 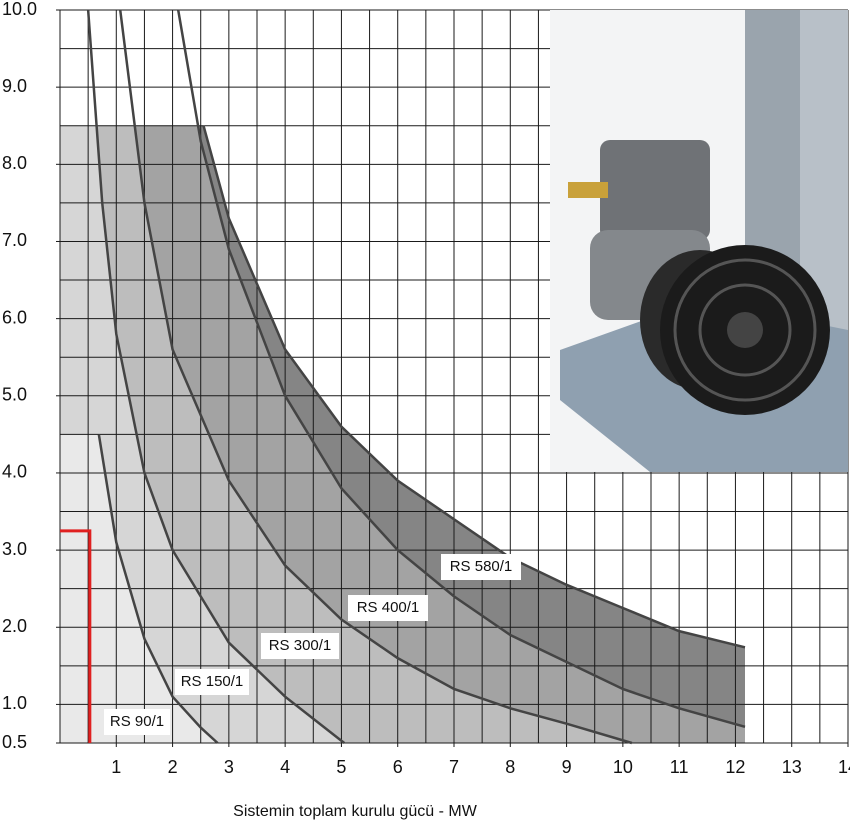 What do you see at coordinates (14, 317) in the screenshot?
I see `y-tick-label: 6.0` at bounding box center [14, 317].